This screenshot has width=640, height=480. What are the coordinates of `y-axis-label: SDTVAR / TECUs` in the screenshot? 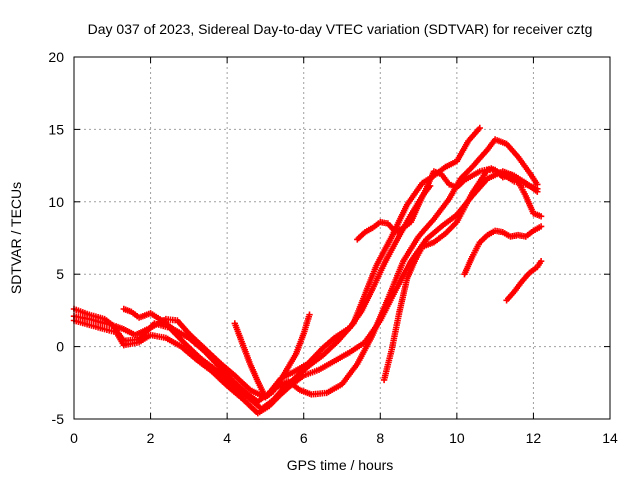 It's located at (16, 238).